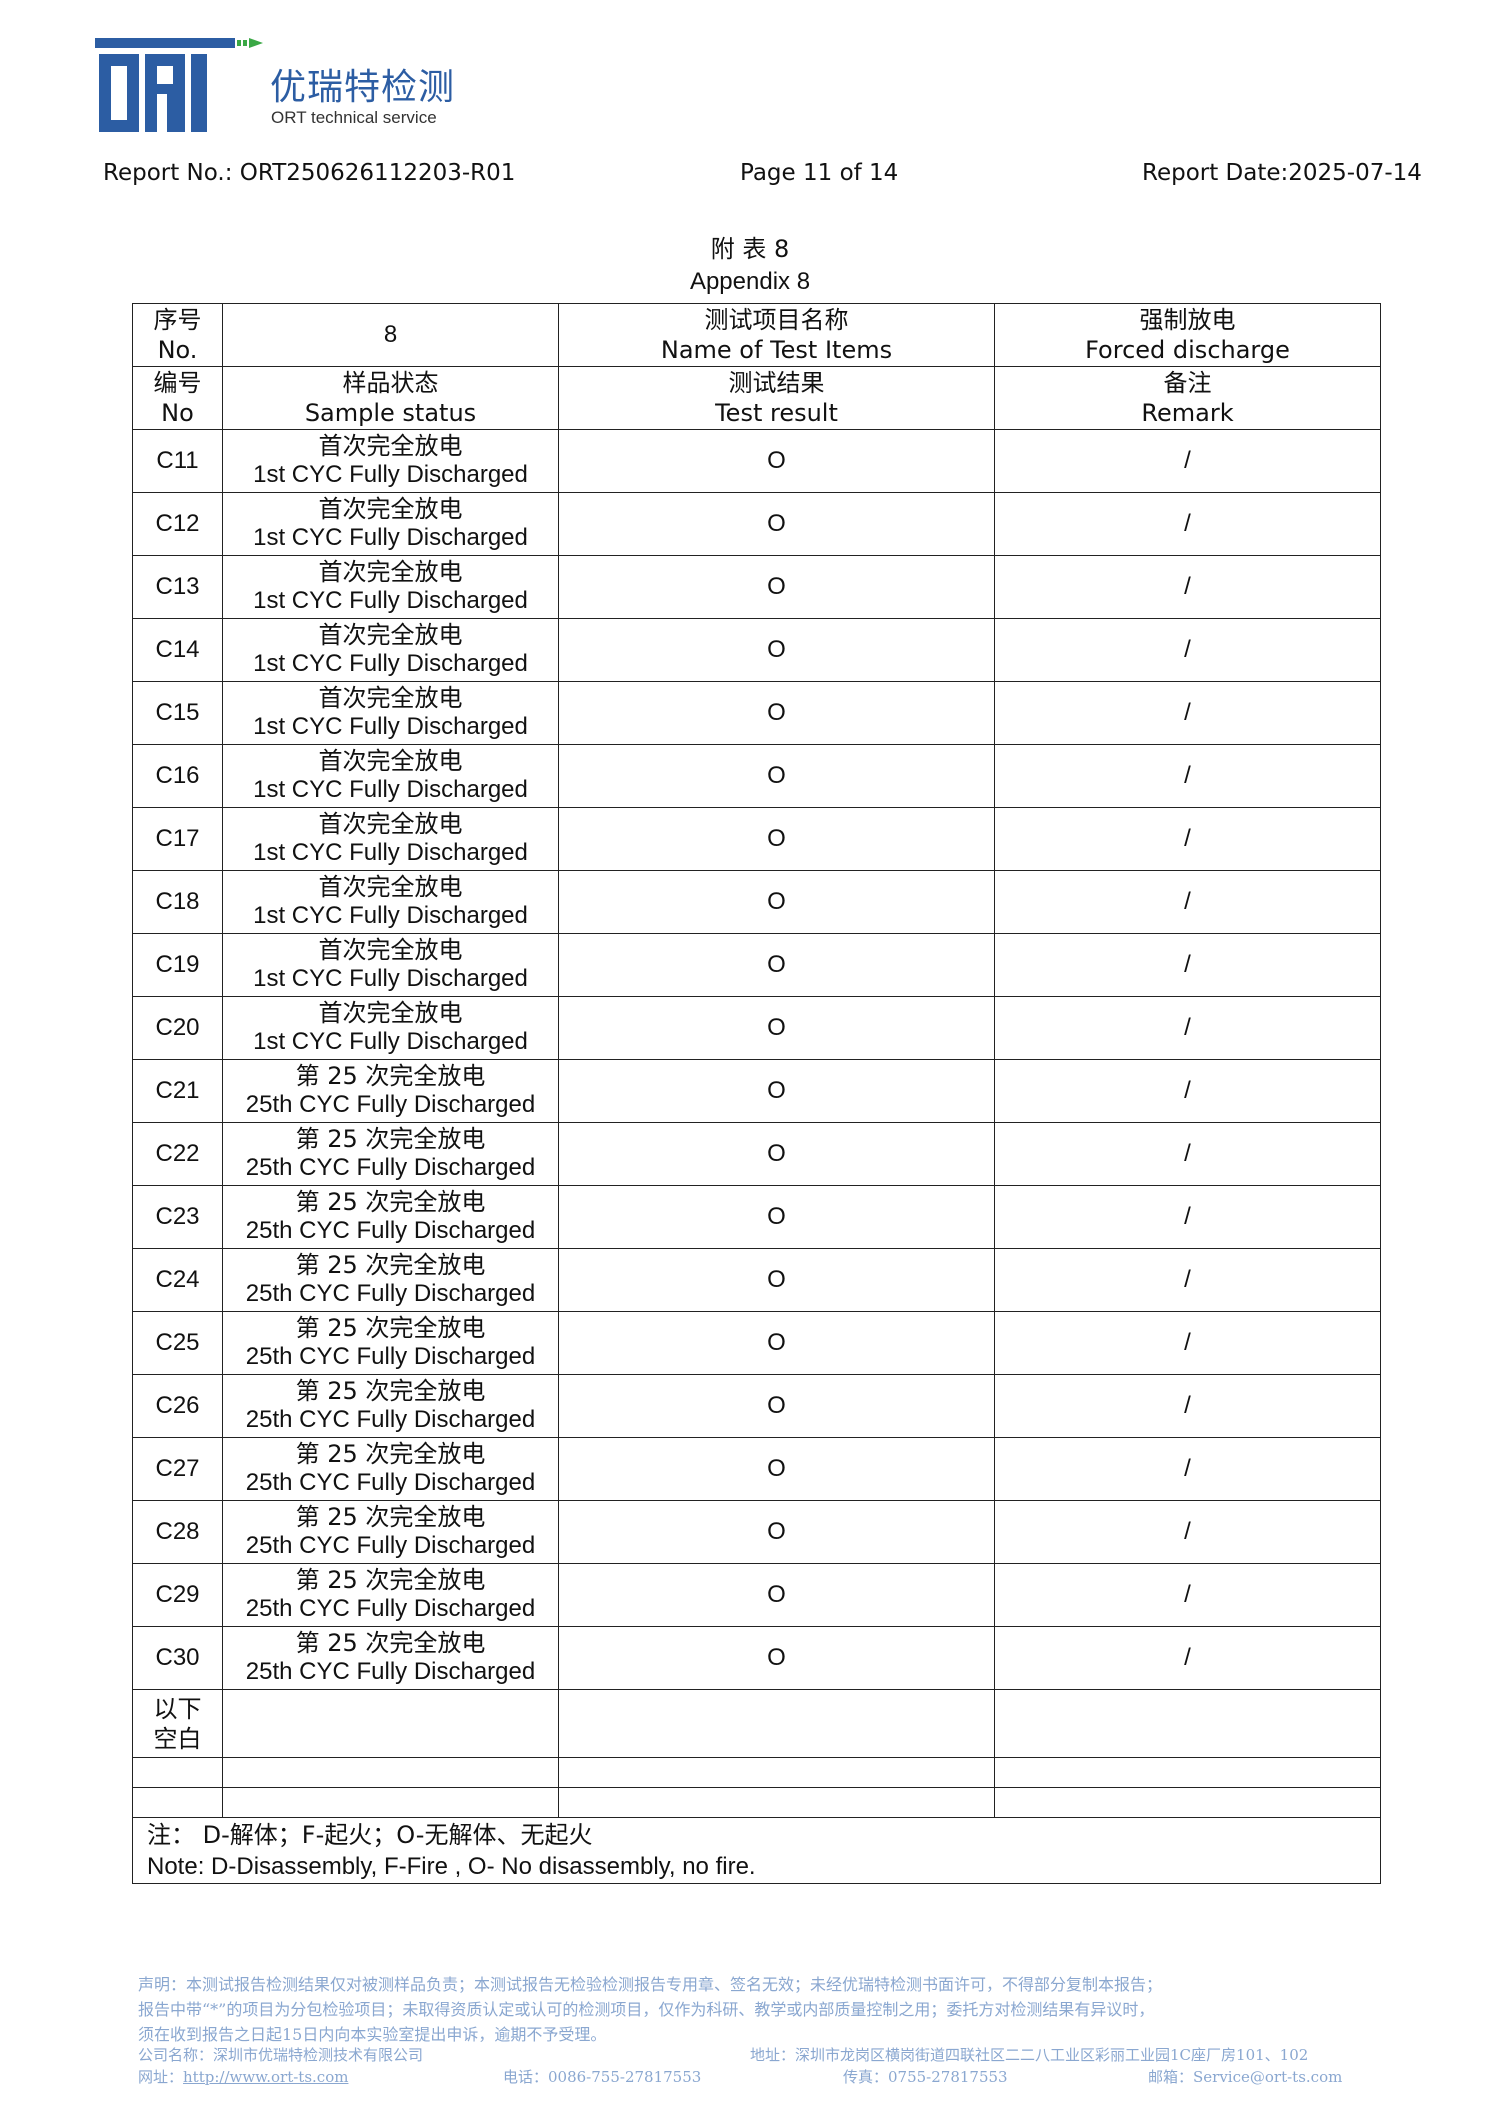  Describe the element at coordinates (177, 1154) in the screenshot. I see `sample-id: C22` at that location.